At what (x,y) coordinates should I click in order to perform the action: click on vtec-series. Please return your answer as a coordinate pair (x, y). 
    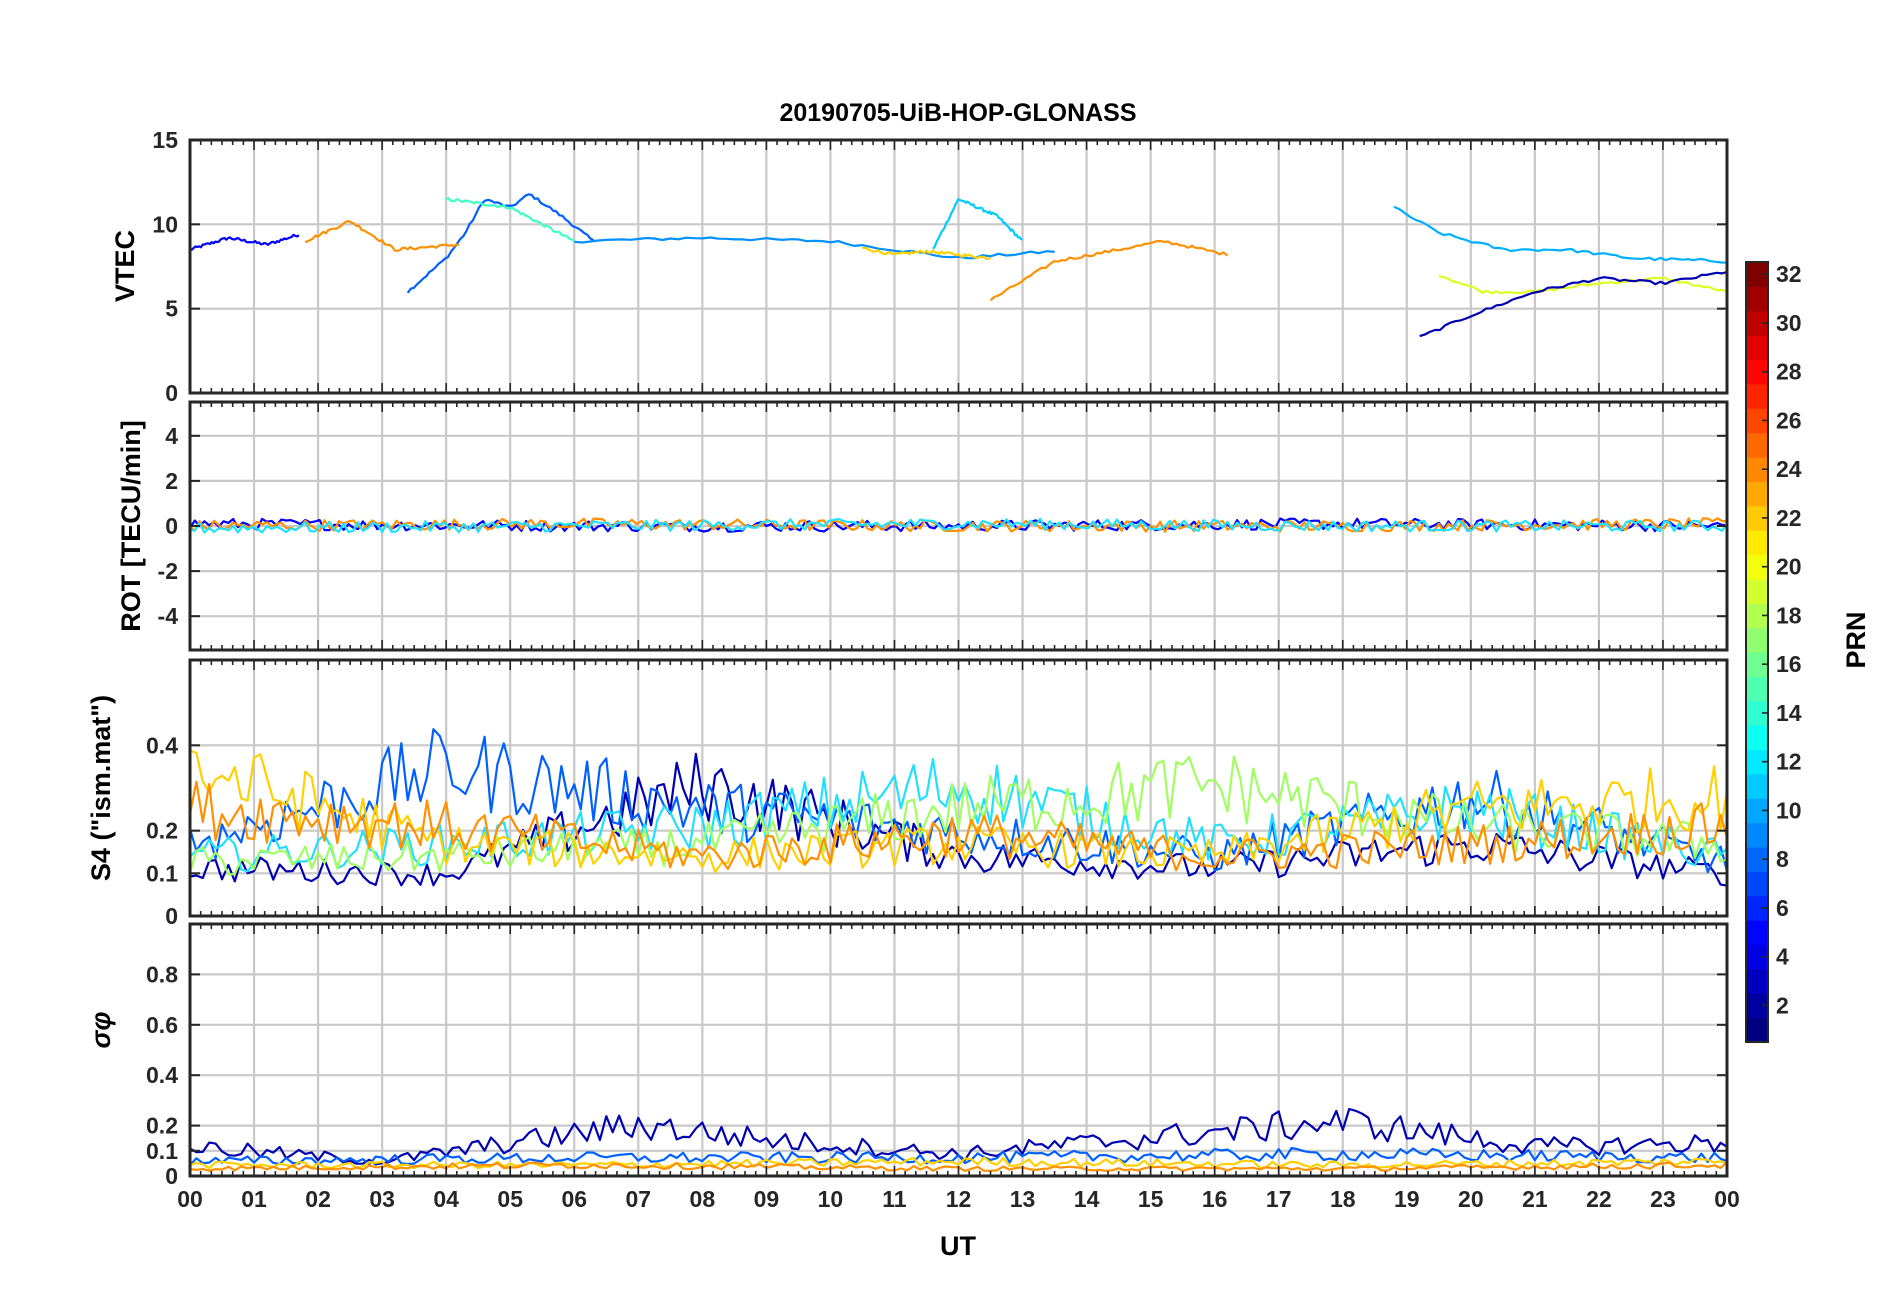
    Looking at the image, I should click on (958, 265).